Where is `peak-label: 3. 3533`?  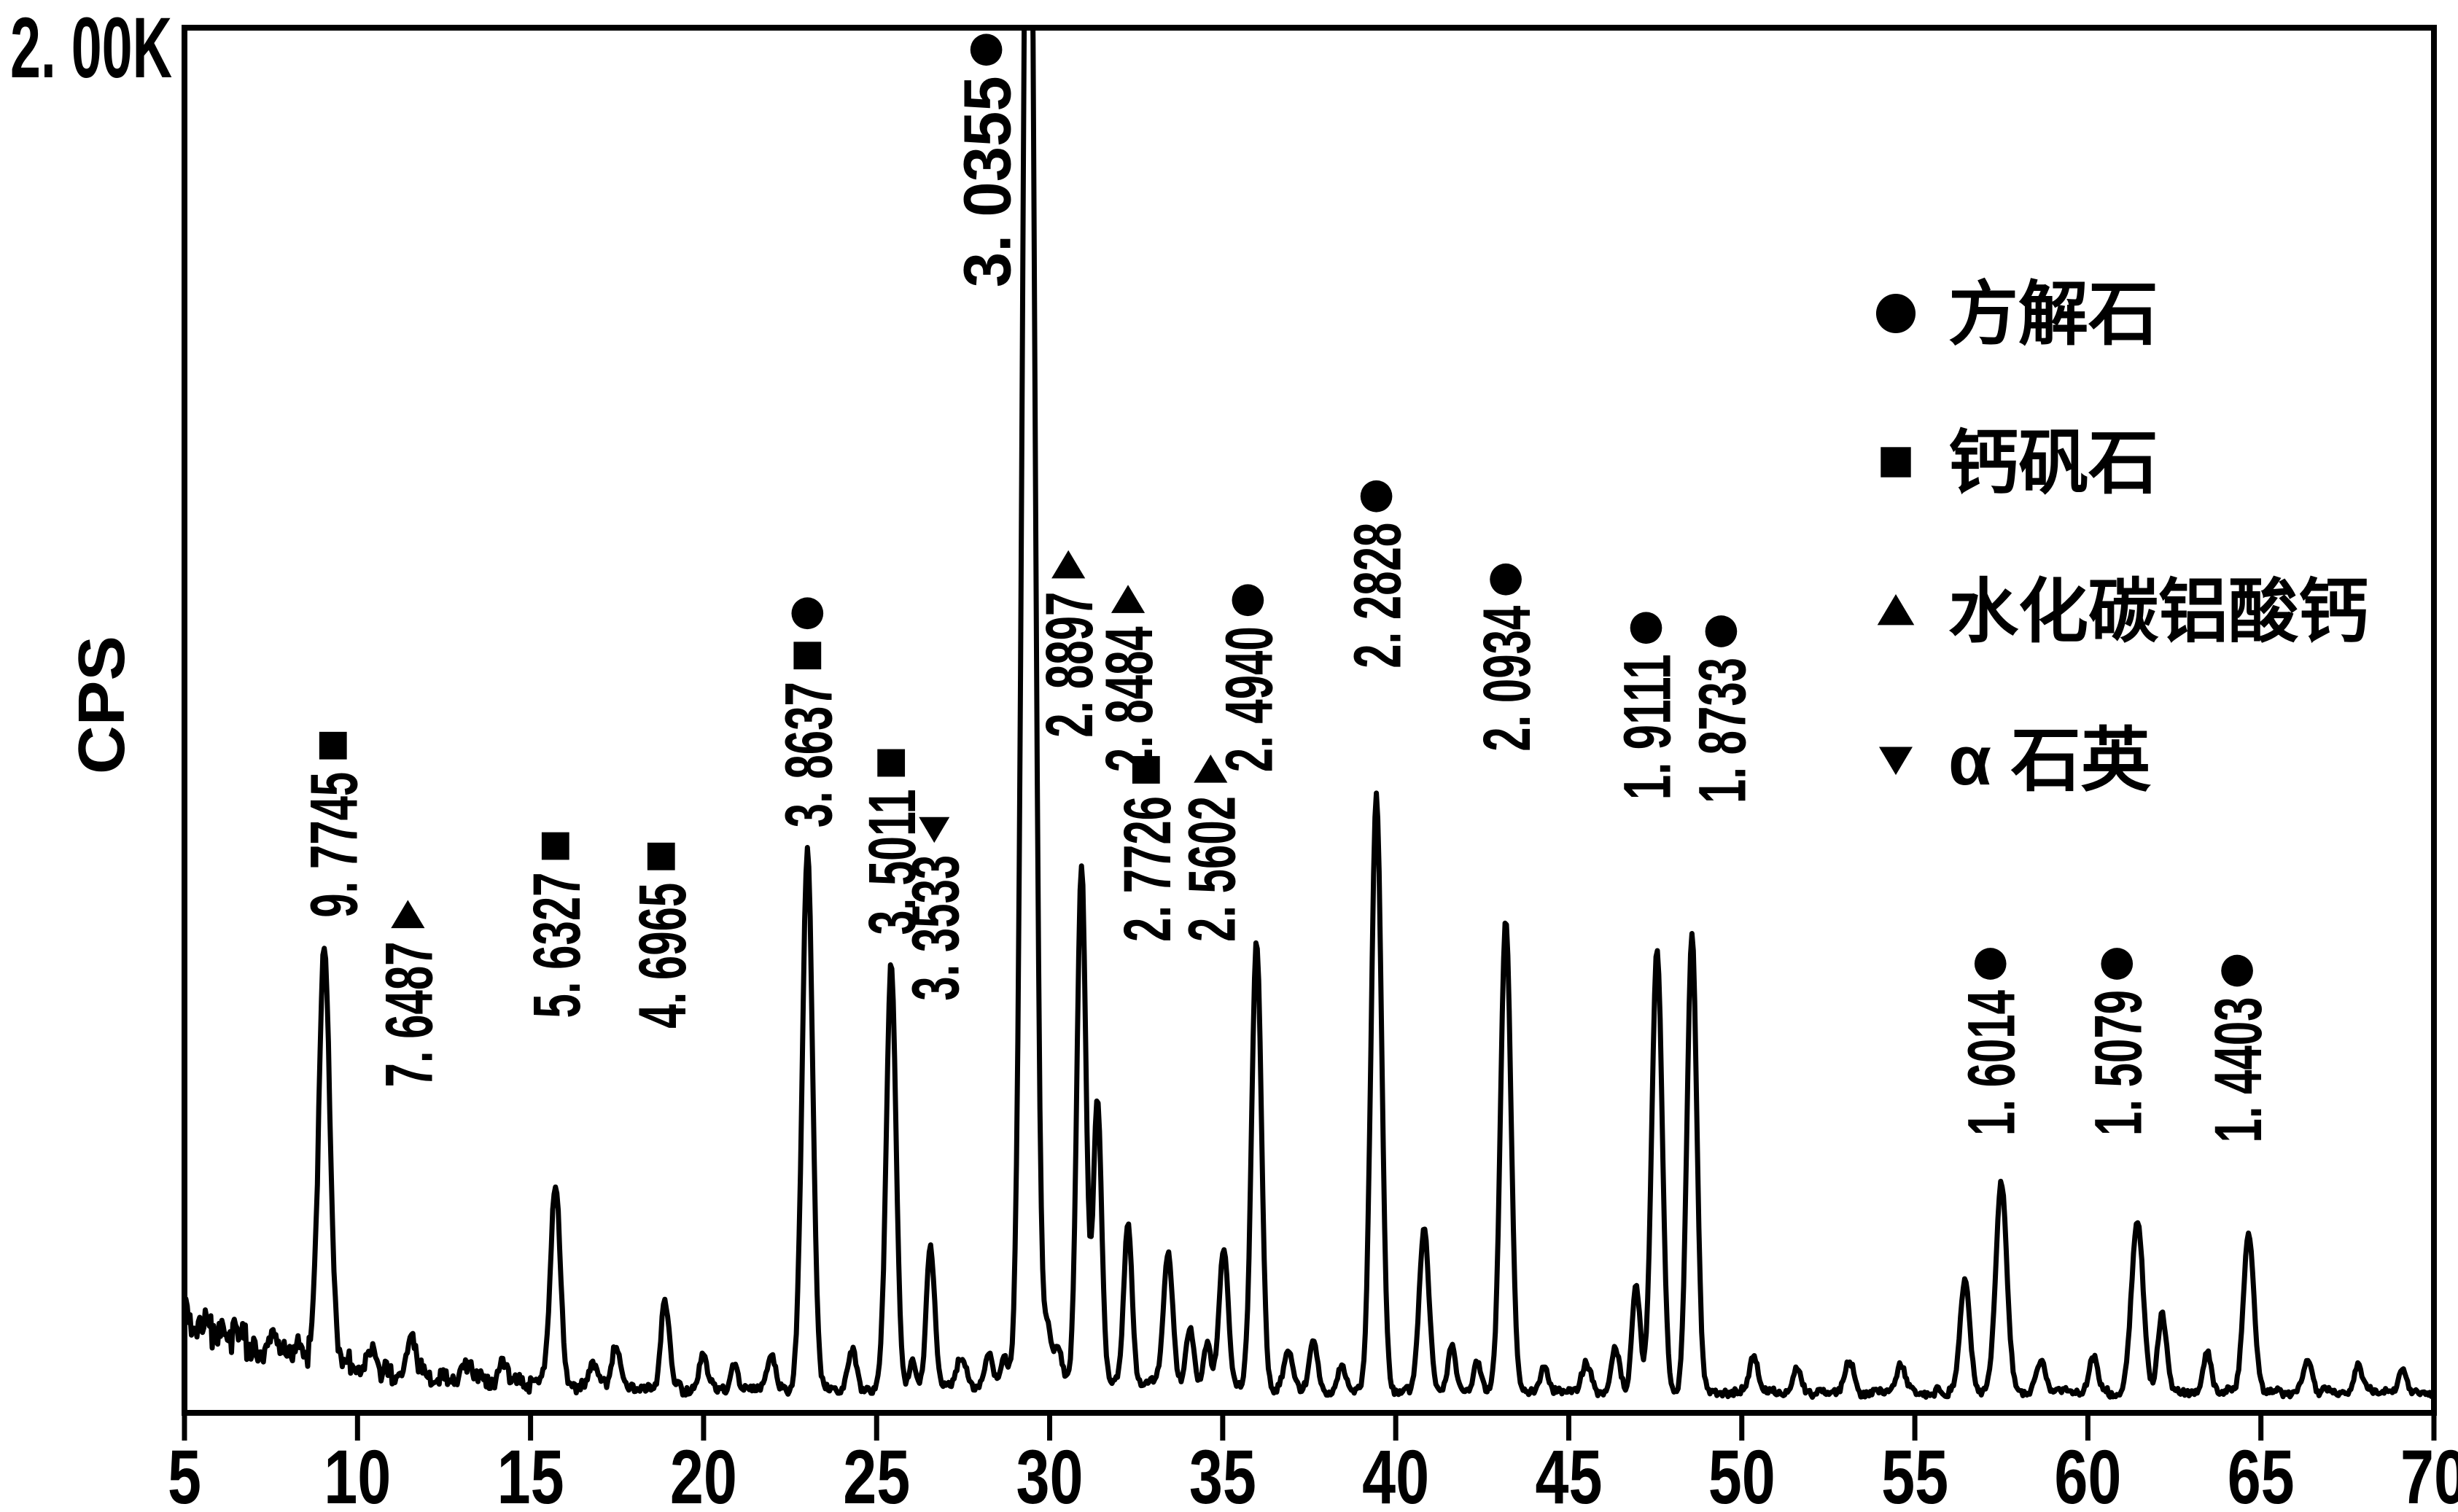 peak-label: 3. 3533 is located at coordinates (935, 909).